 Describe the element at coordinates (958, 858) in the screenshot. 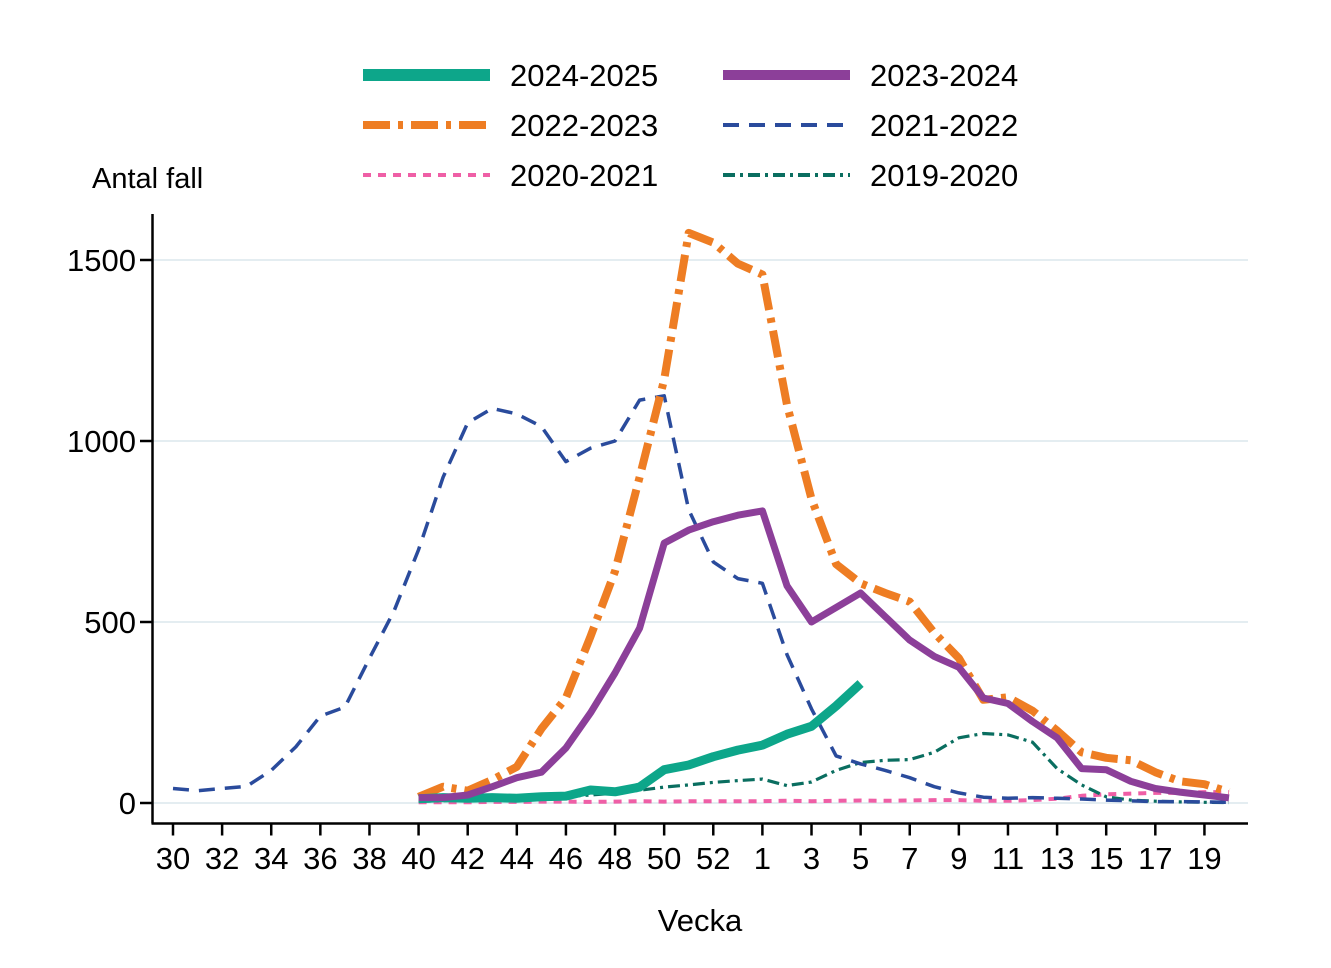

I see `x-tick-label: 9` at that location.